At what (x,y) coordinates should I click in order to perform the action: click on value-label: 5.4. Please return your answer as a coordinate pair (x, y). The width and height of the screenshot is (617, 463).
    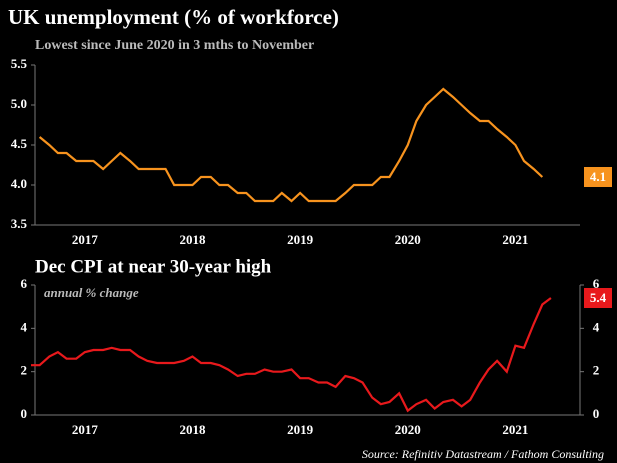
    Looking at the image, I should click on (598, 297).